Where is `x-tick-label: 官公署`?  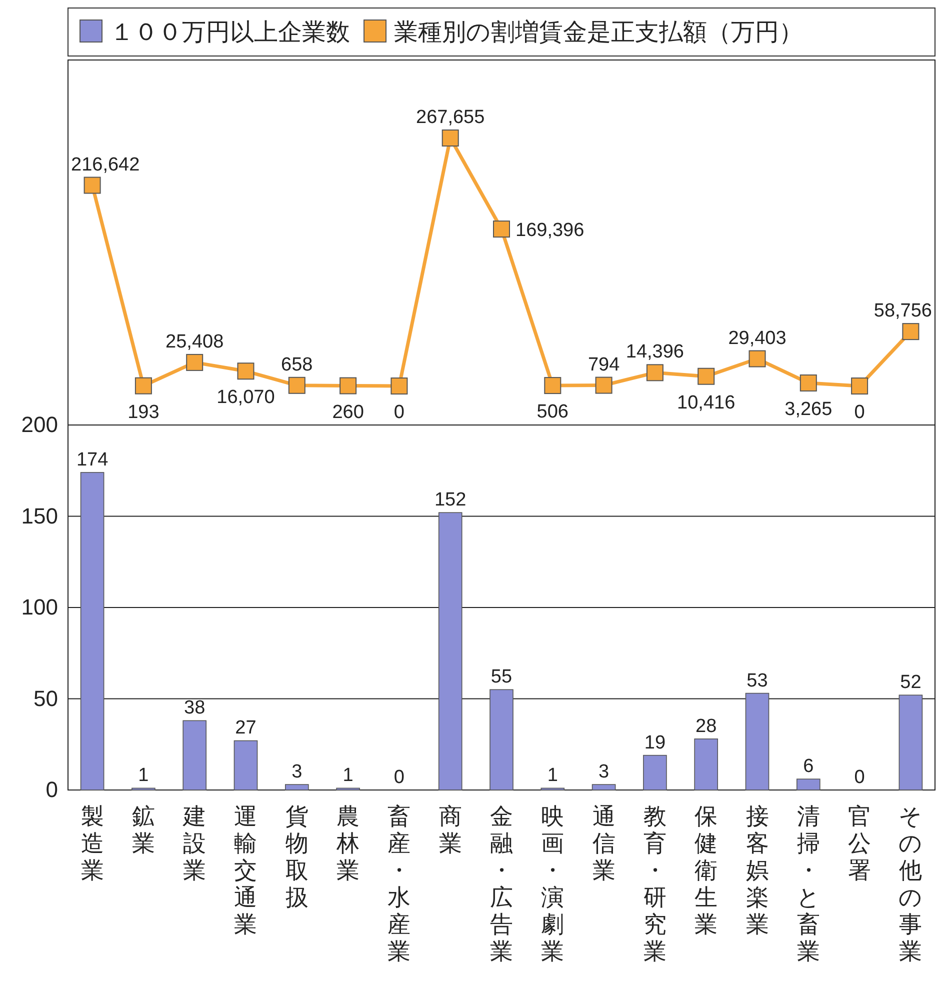 x-tick-label: 官公署 is located at coordinates (860, 844).